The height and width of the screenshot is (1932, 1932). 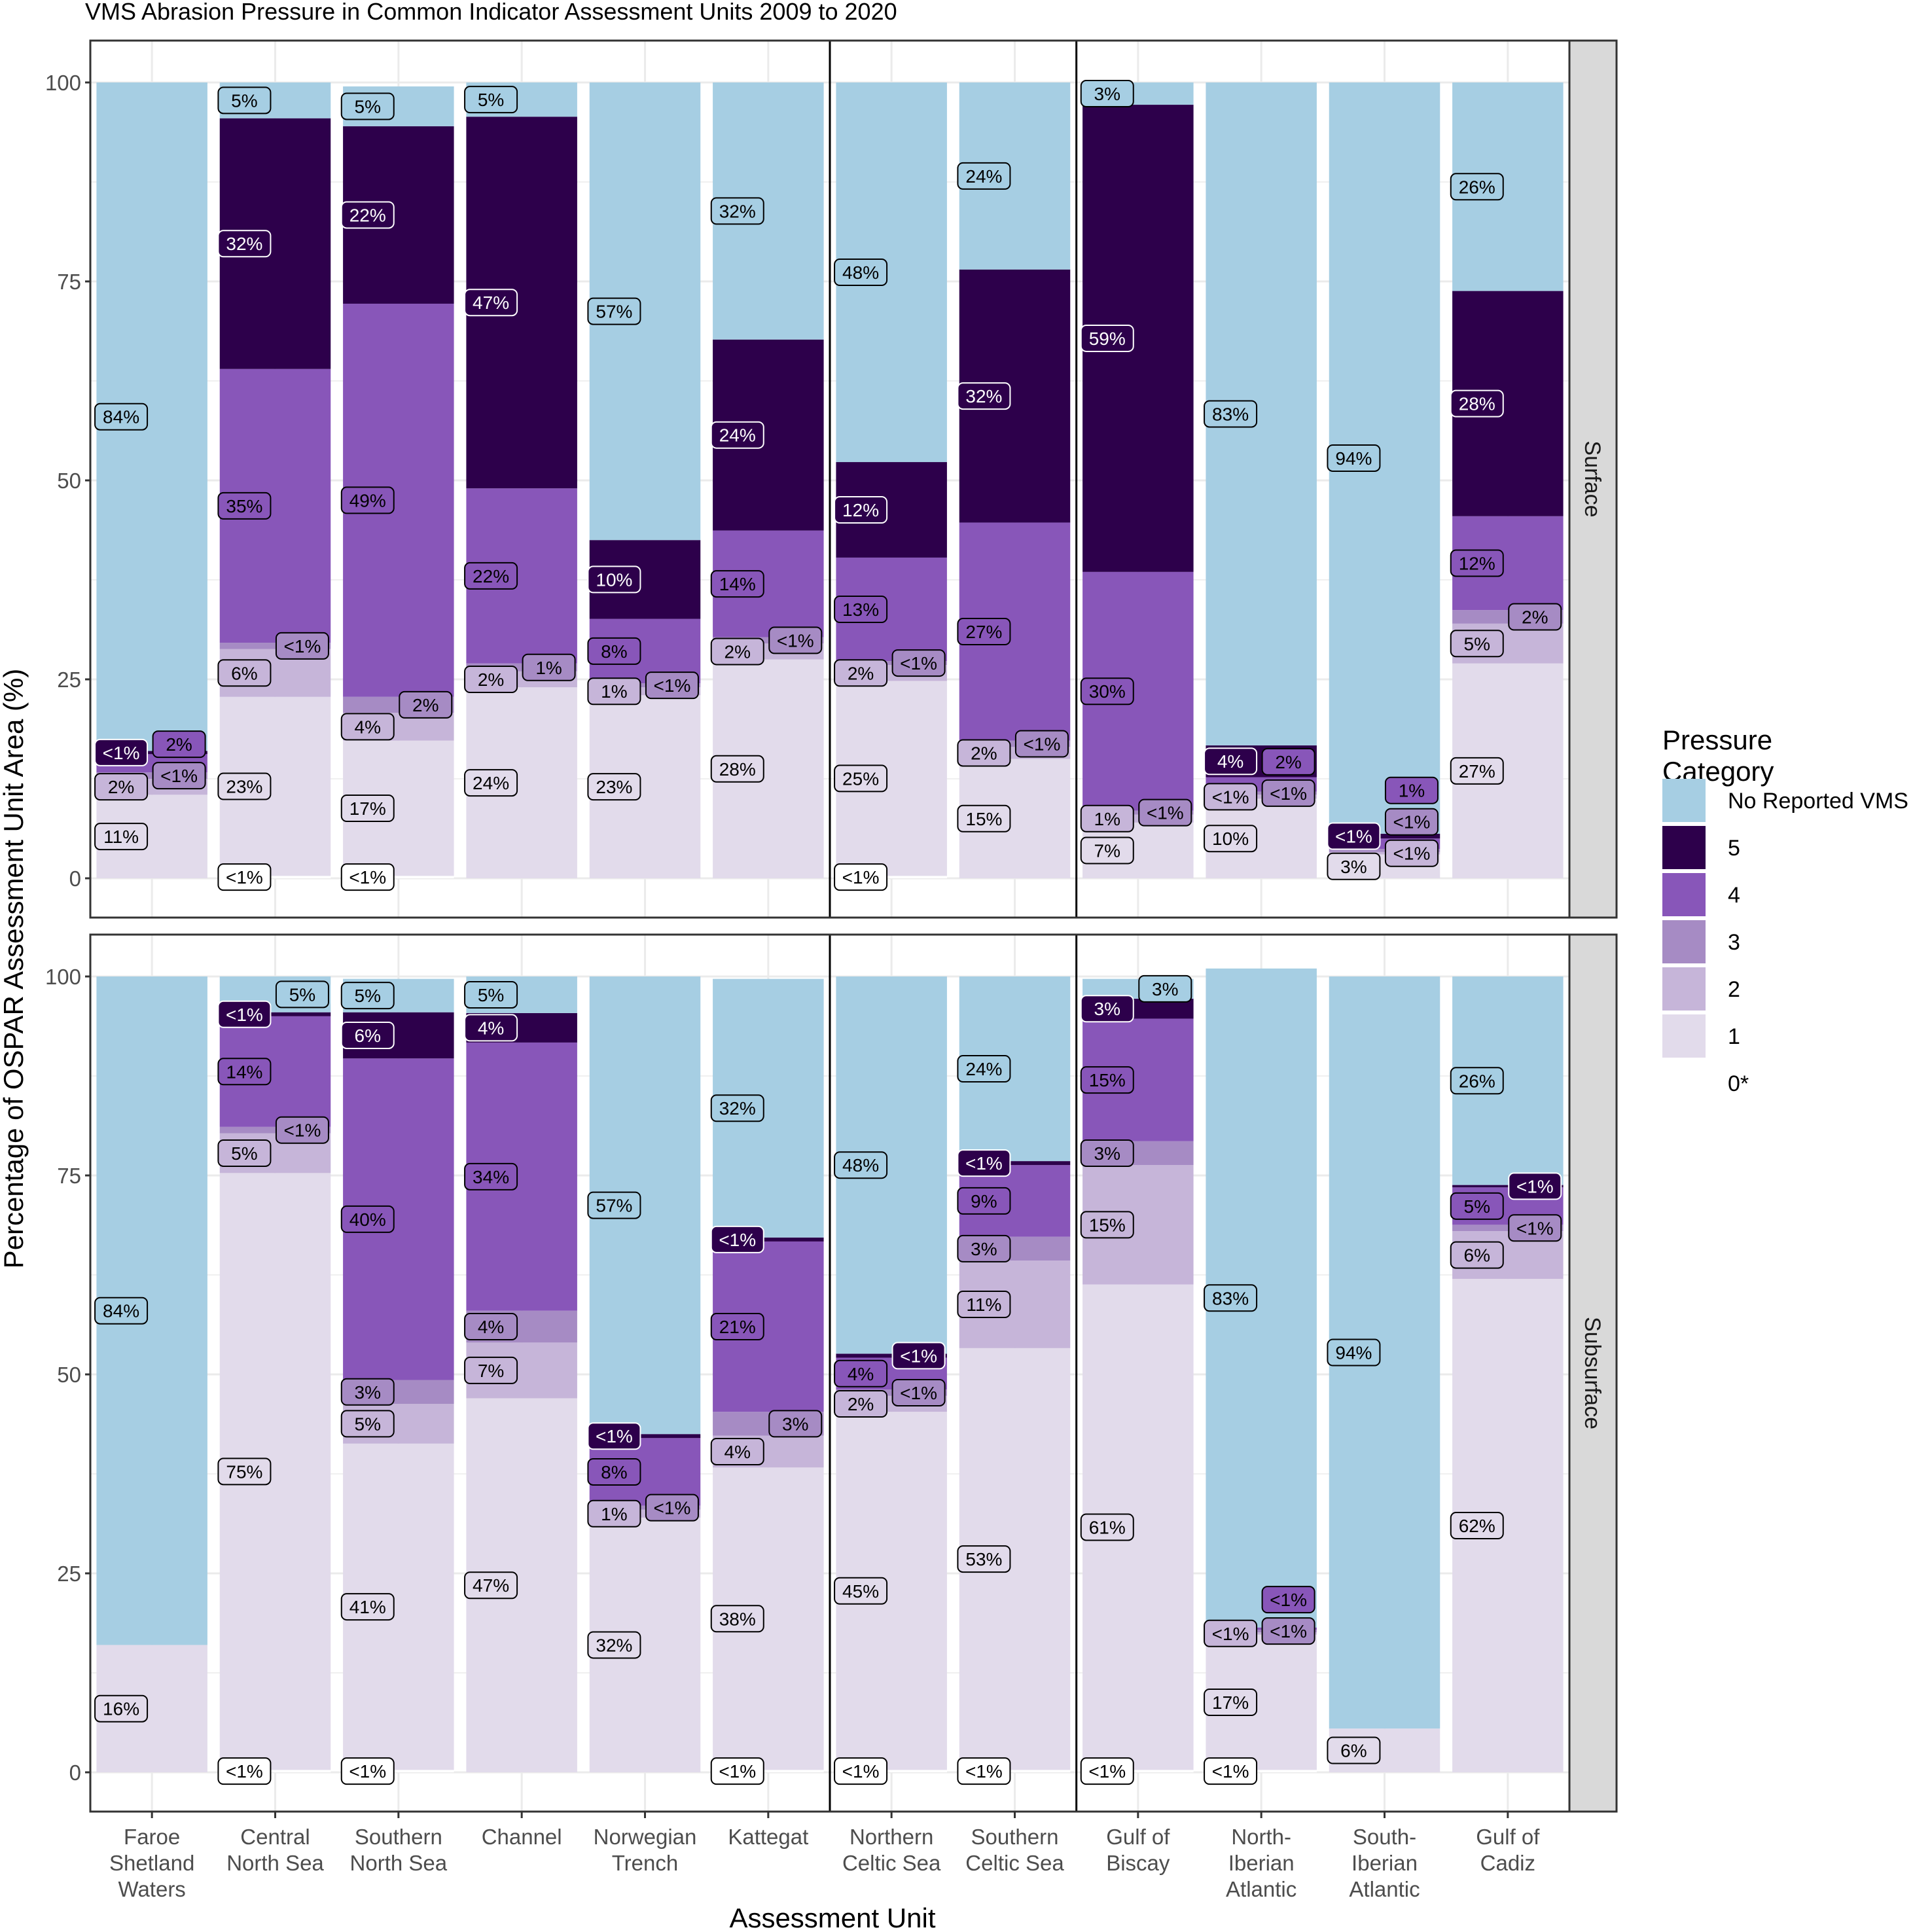 What do you see at coordinates (614, 787) in the screenshot?
I see `data-label: 23%` at bounding box center [614, 787].